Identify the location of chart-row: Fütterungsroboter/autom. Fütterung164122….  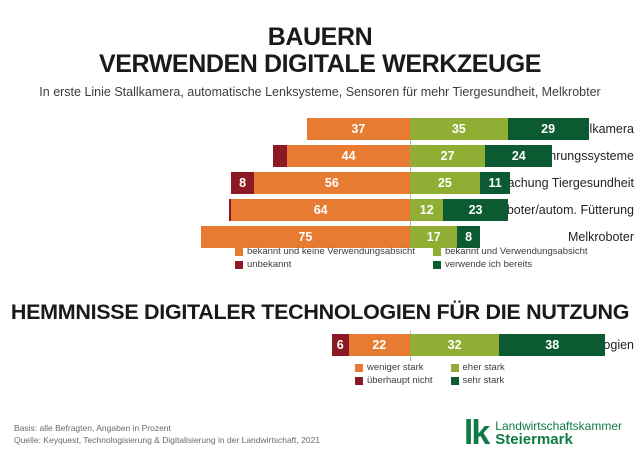
(320, 210).